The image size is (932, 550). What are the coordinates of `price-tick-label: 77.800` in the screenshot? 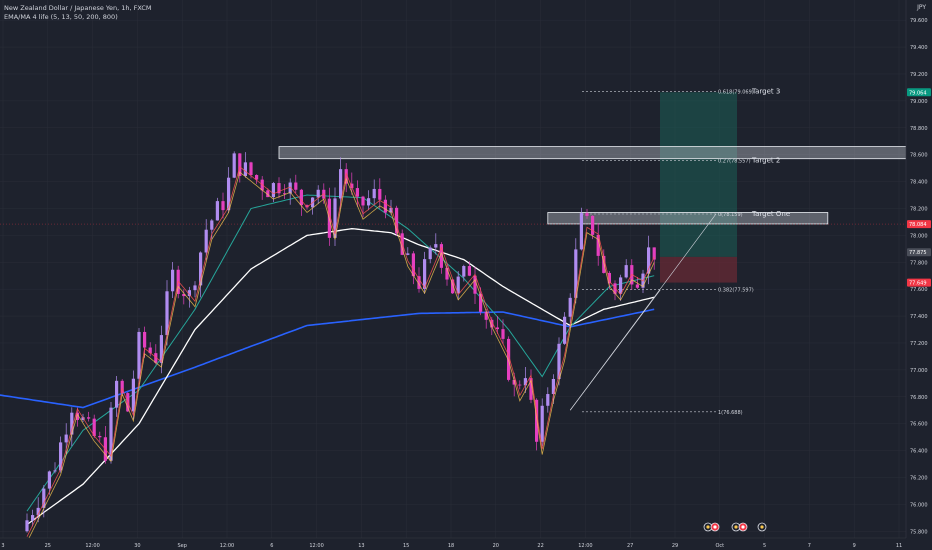 It's located at (919, 263).